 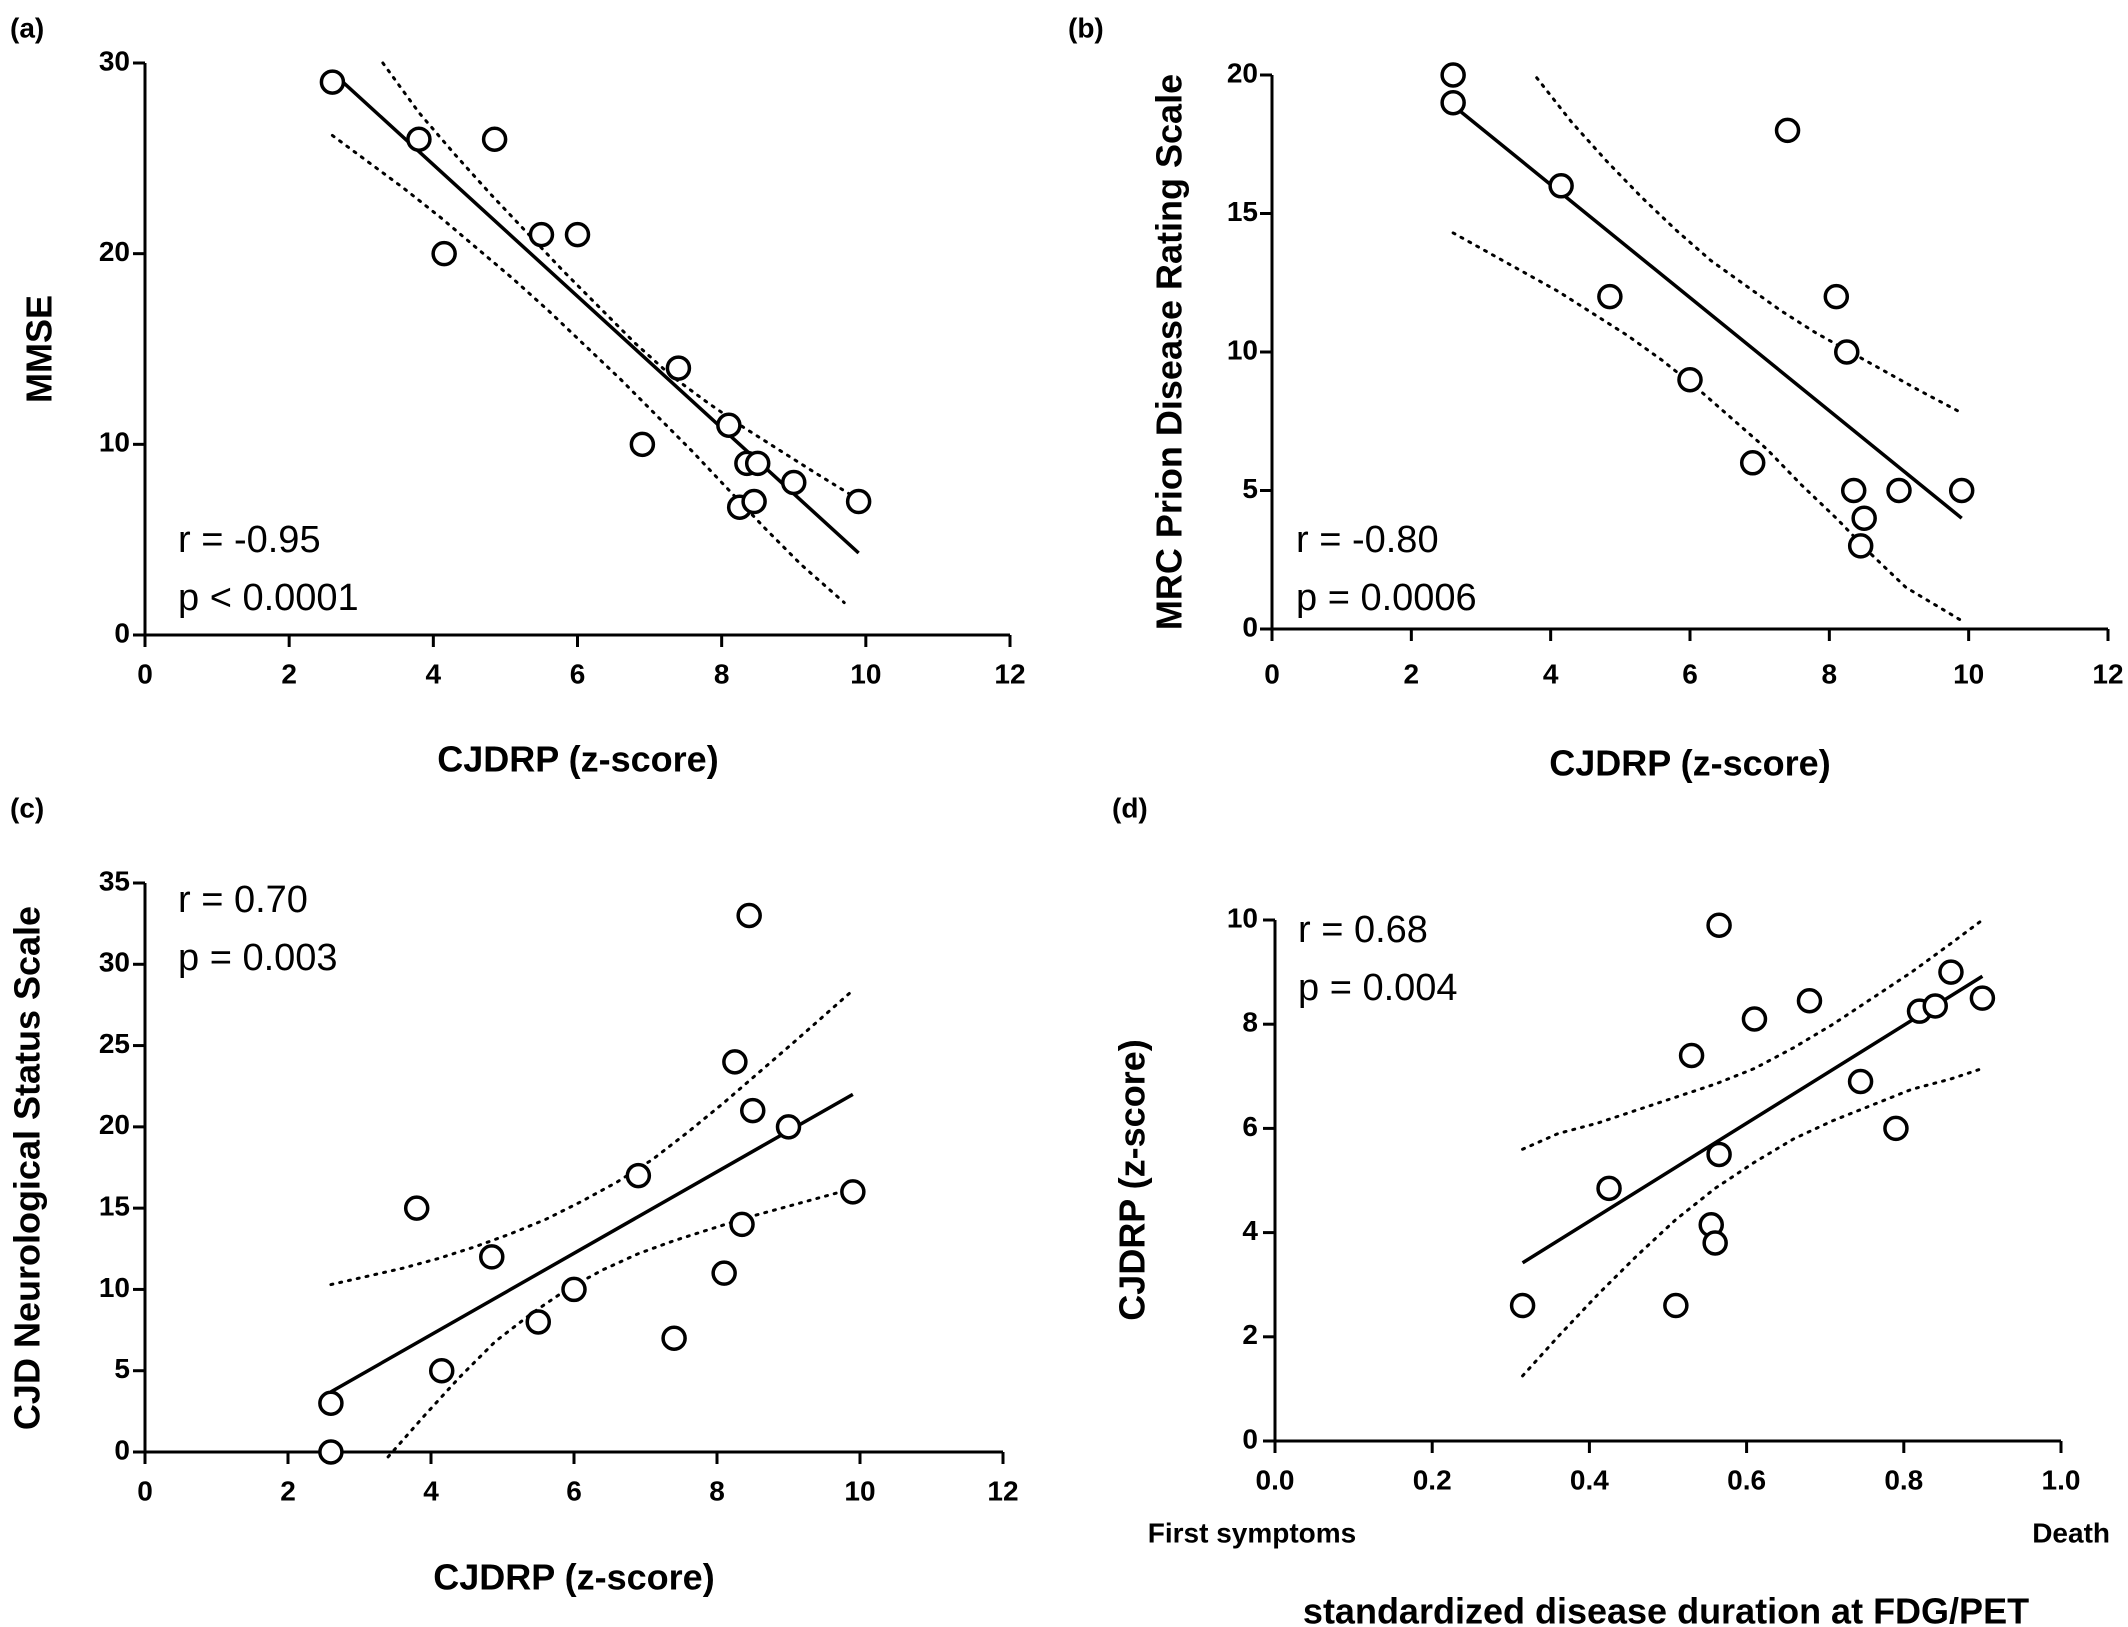 I want to click on y-tick-label: 8, so click(x=1250, y=1022).